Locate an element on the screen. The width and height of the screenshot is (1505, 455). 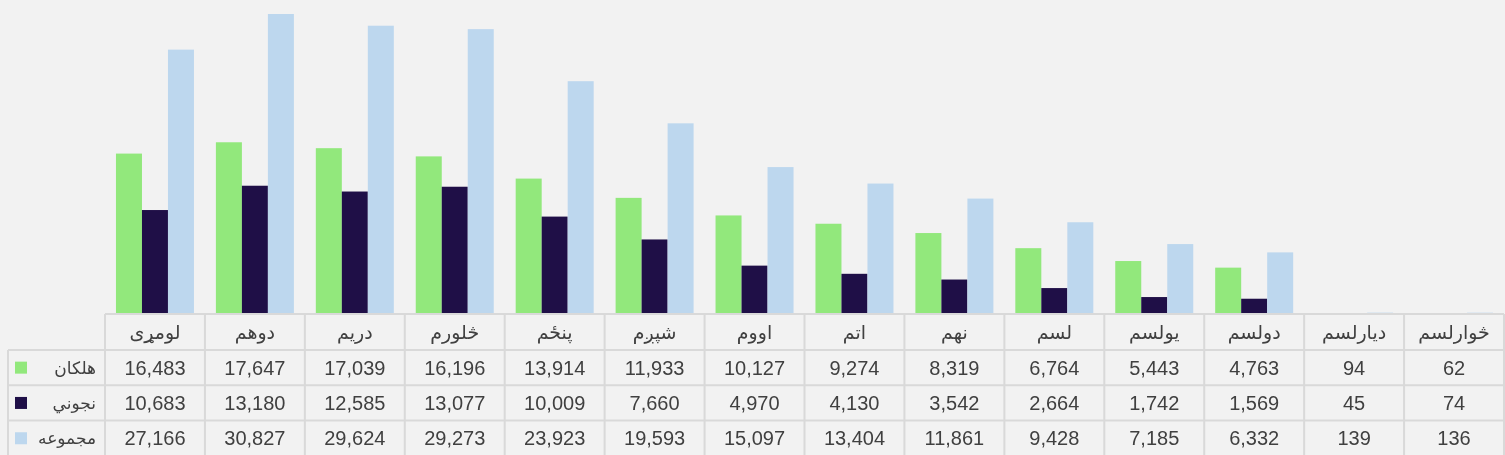
data-label: 17,039 is located at coordinates (355, 367).